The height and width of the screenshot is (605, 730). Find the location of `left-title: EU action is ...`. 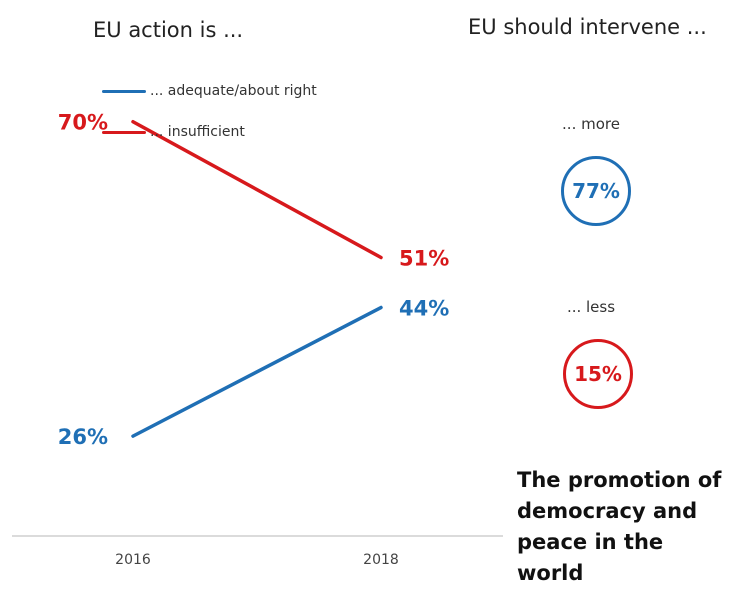

left-title: EU action is ... is located at coordinates (168, 30).